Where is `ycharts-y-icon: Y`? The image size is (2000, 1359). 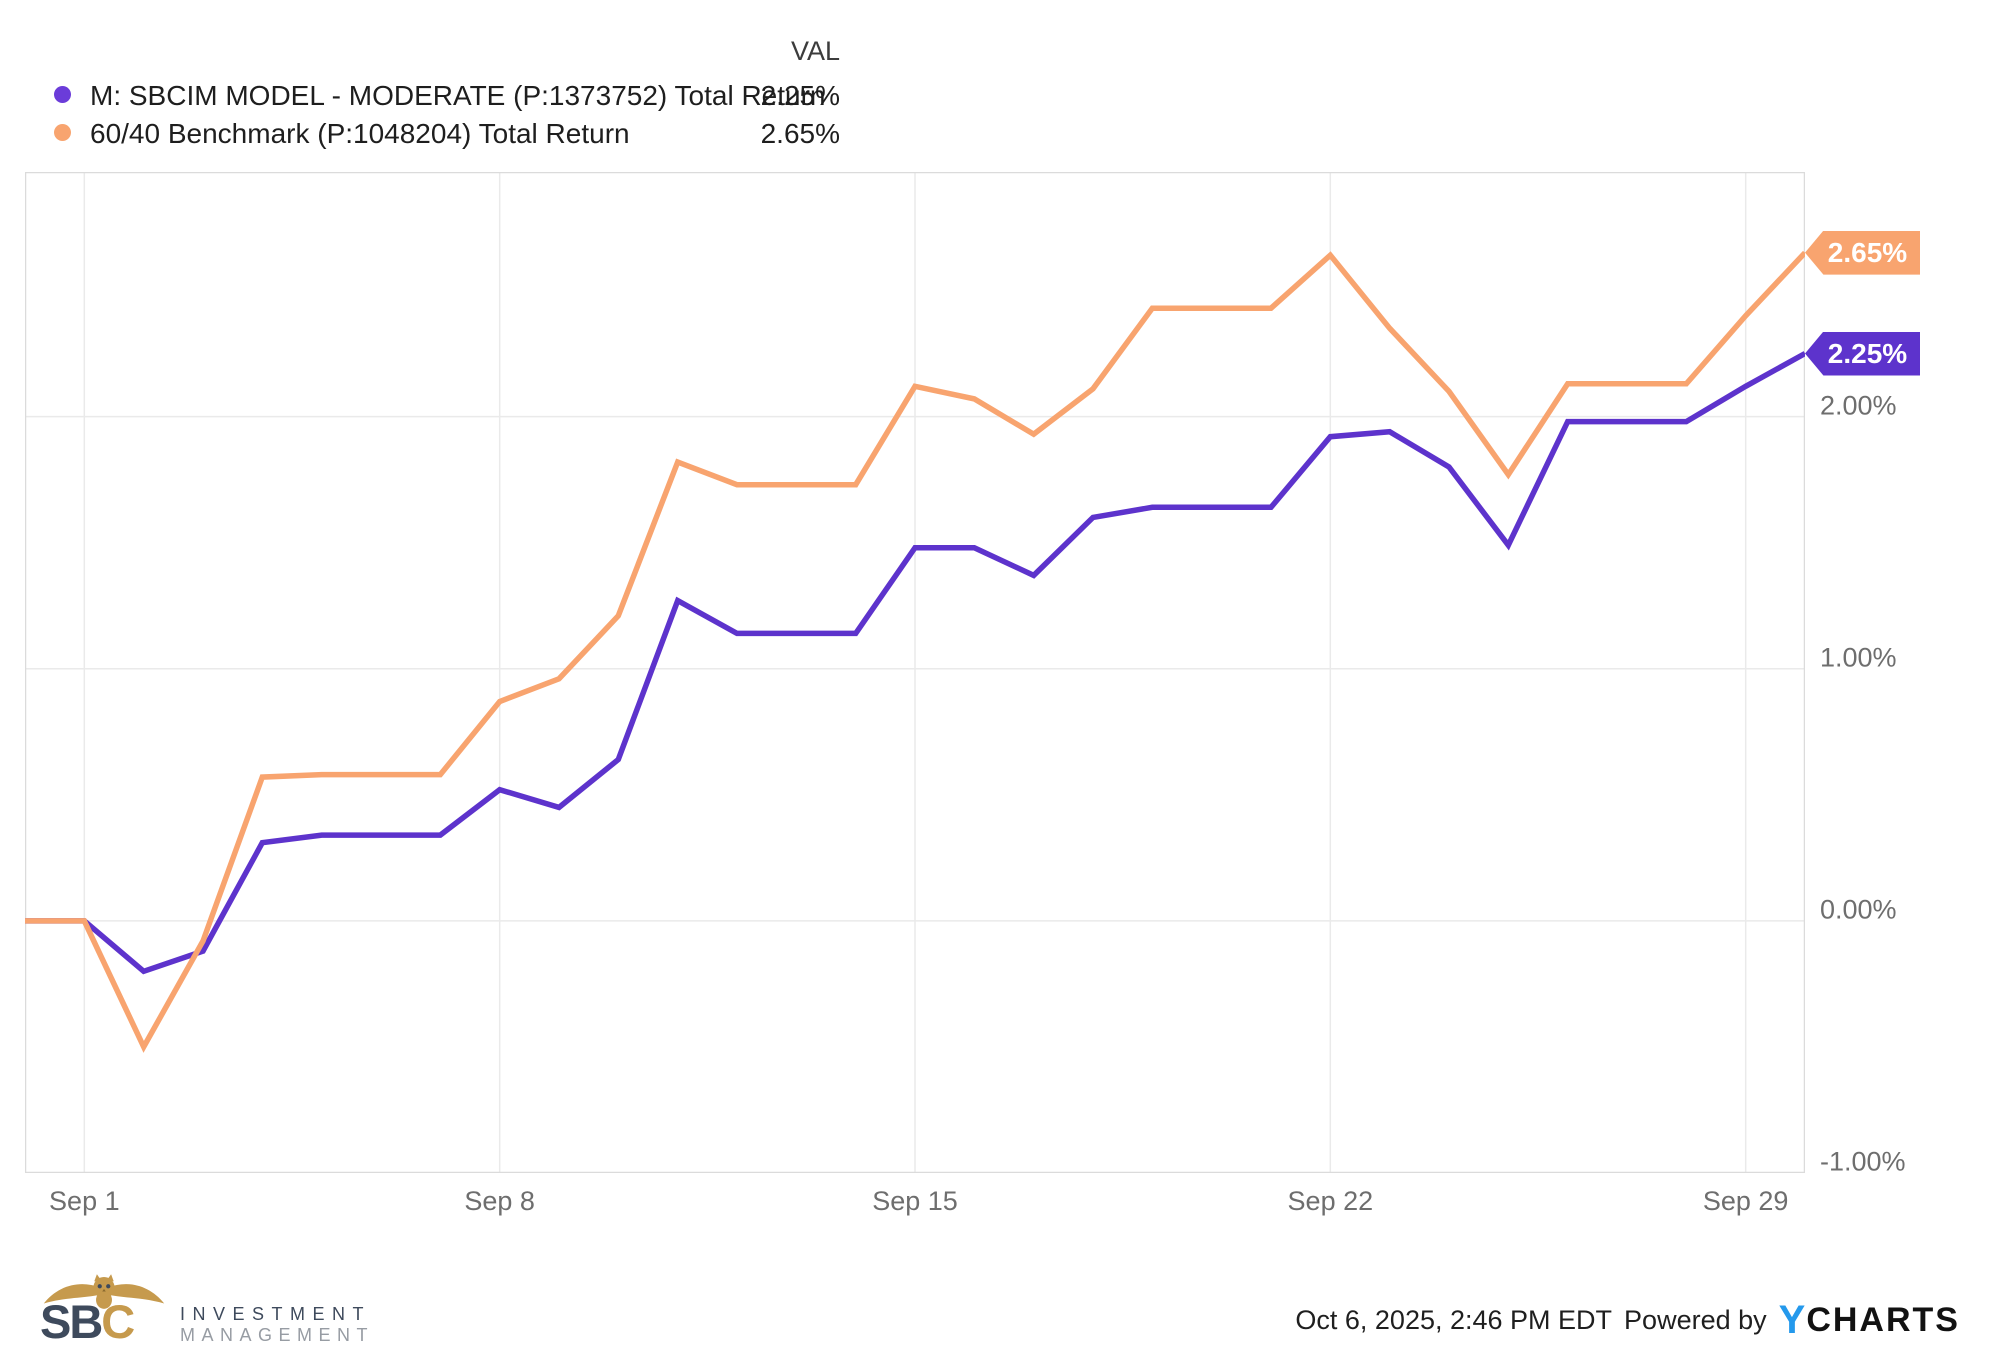 ycharts-y-icon: Y is located at coordinates (1792, 1320).